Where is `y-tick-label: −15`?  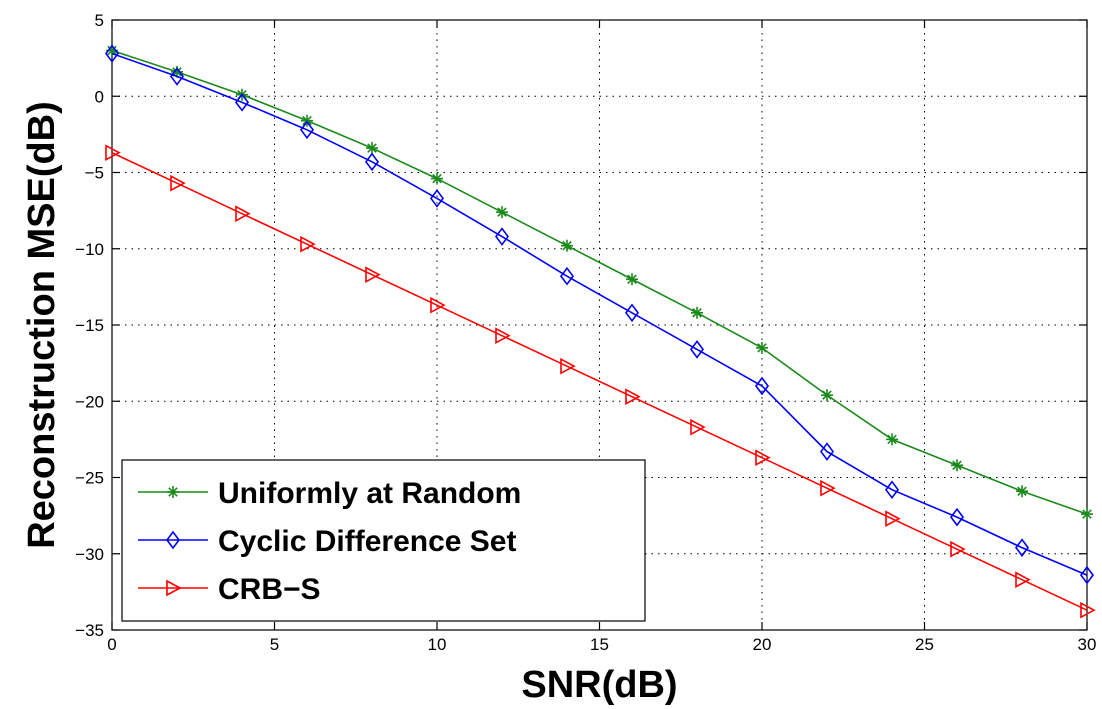
y-tick-label: −15 is located at coordinates (89, 325).